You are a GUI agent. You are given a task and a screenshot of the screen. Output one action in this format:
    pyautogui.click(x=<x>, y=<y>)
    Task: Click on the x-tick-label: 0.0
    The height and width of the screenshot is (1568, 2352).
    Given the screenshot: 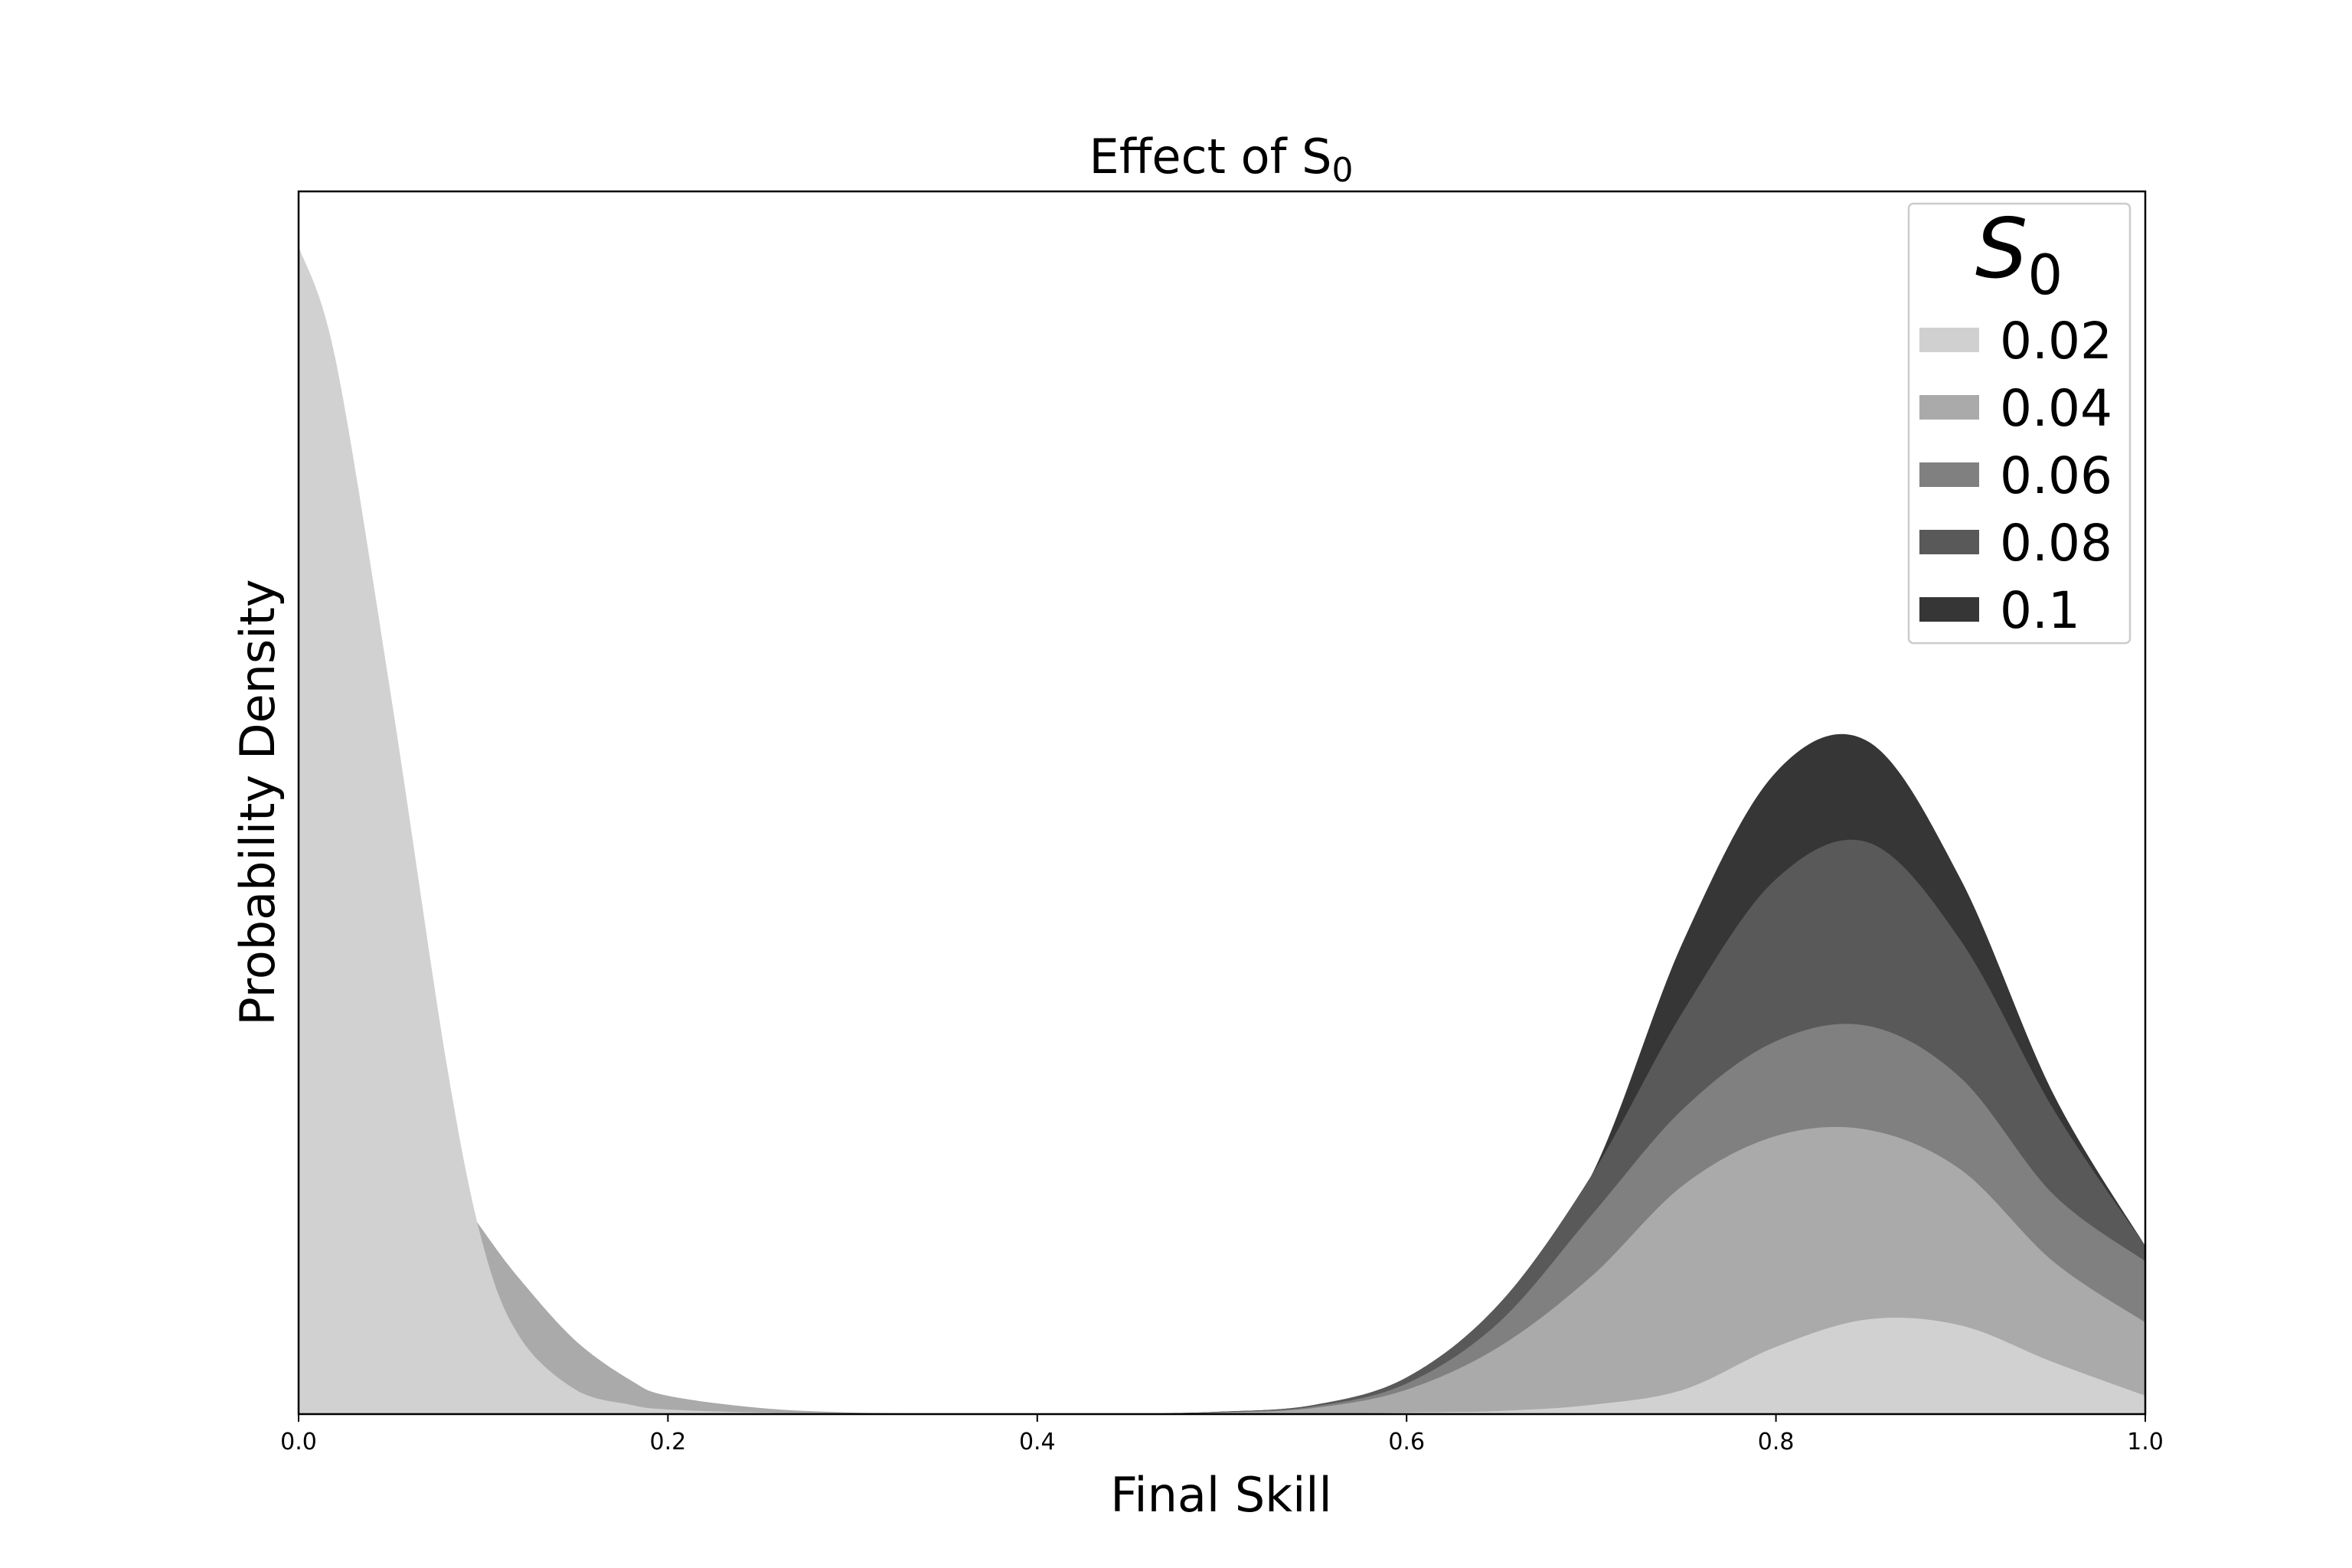 What is the action you would take?
    pyautogui.click(x=298, y=1442)
    